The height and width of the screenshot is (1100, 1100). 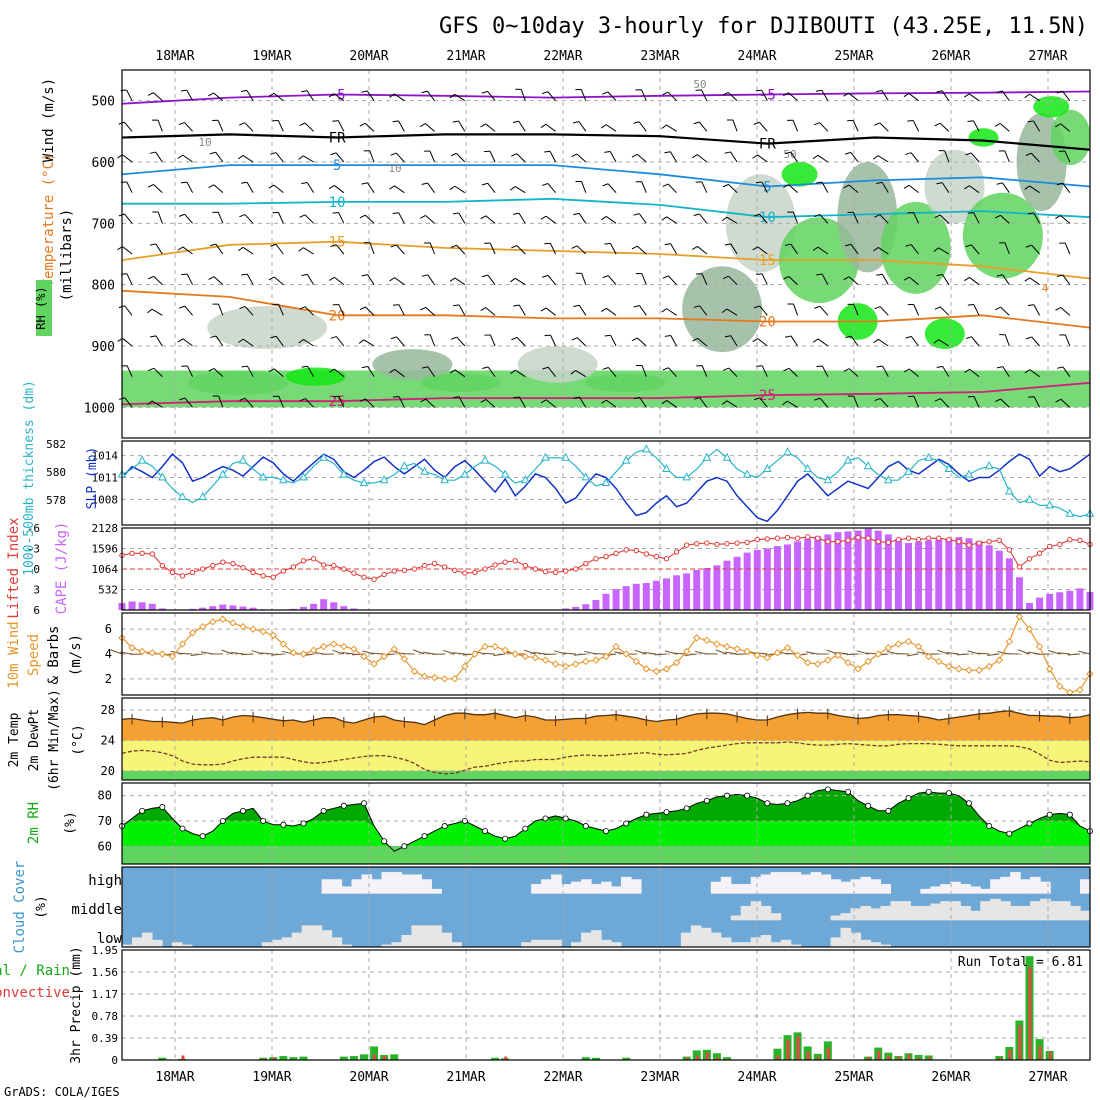 I want to click on rh-legend-label: RH (%), so click(x=41, y=307).